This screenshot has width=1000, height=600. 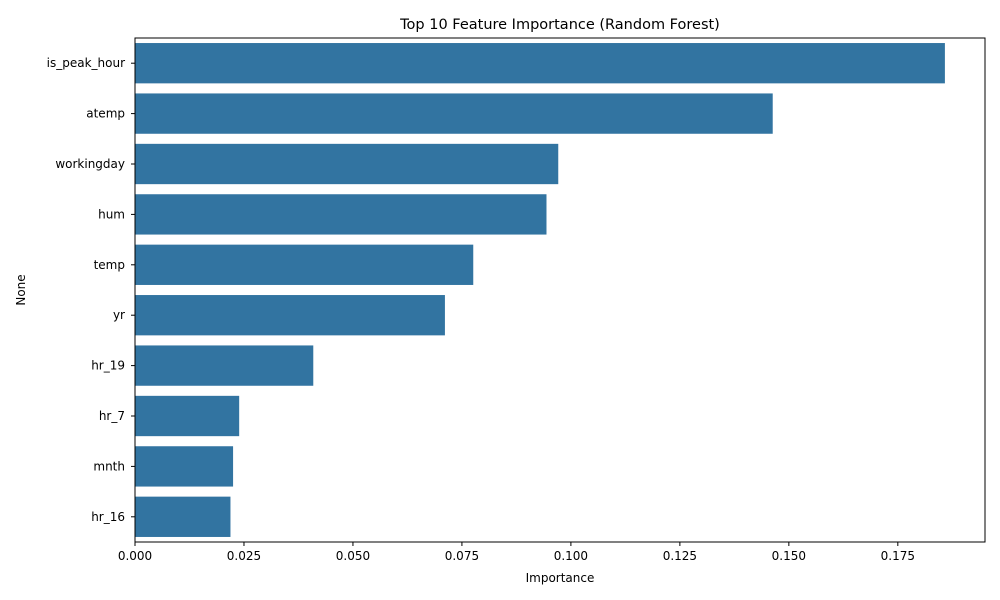 What do you see at coordinates (119, 315) in the screenshot?
I see `y-tick-label: yr` at bounding box center [119, 315].